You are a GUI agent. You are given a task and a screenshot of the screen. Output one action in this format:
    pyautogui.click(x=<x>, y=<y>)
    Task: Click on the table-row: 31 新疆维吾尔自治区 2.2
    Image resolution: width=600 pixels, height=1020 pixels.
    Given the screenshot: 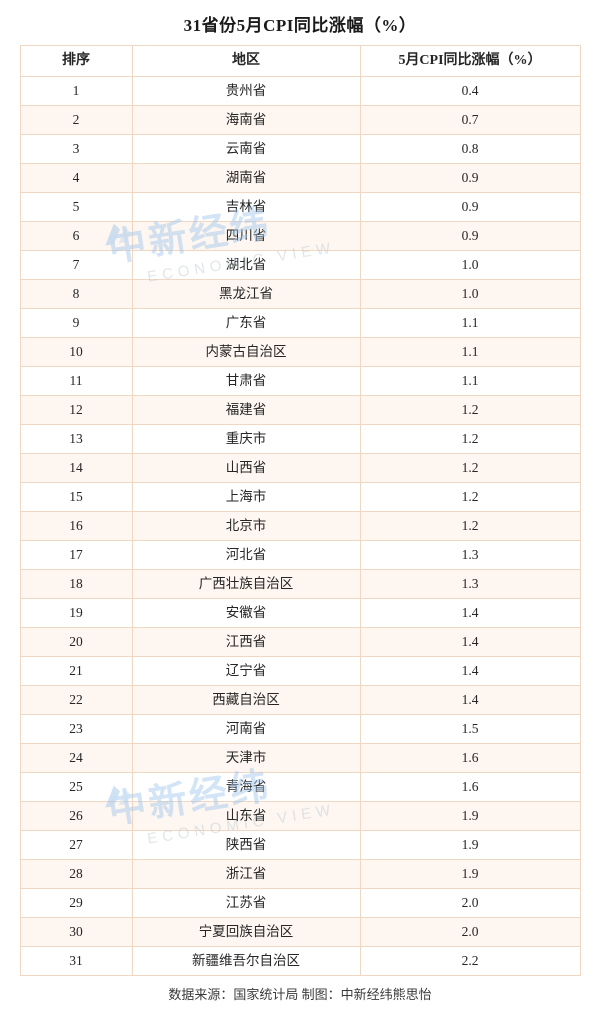 What is the action you would take?
    pyautogui.click(x=300, y=961)
    